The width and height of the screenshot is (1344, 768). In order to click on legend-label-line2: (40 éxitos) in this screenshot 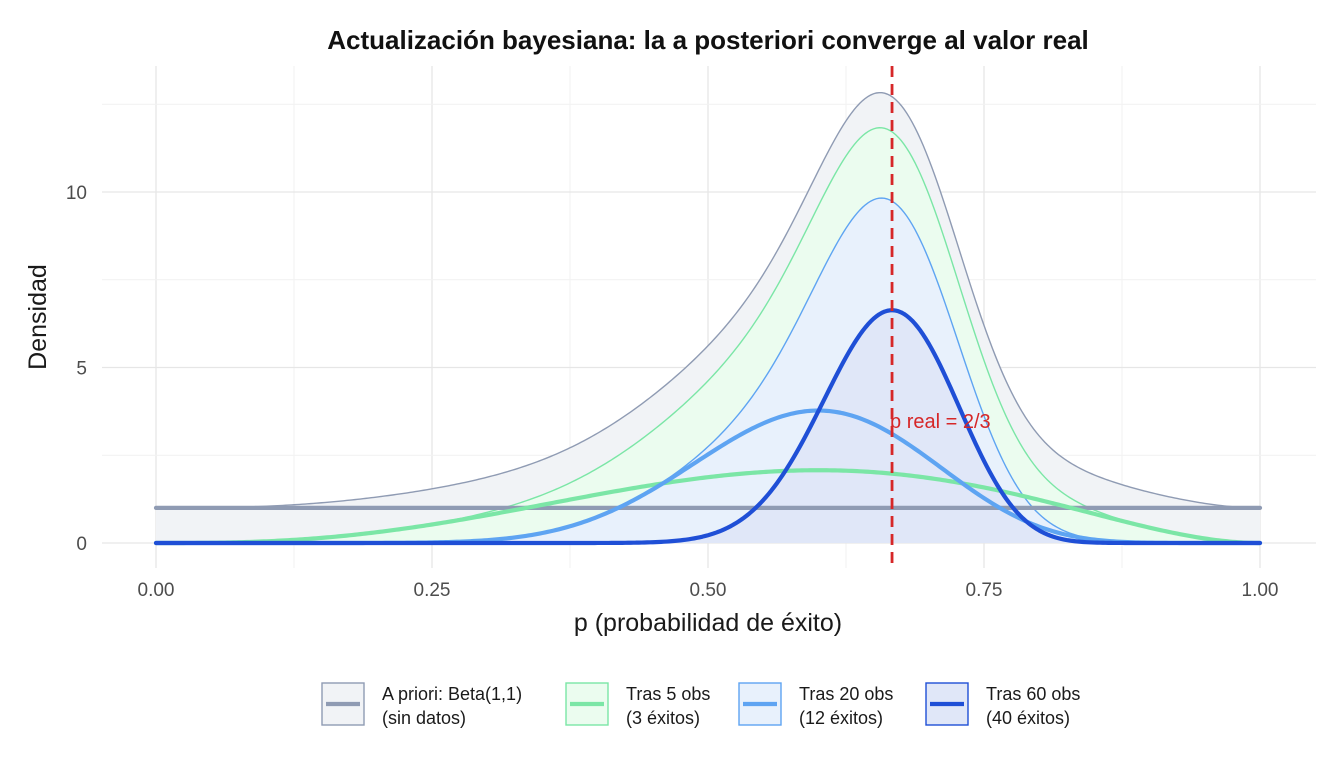, I will do `click(1028, 718)`.